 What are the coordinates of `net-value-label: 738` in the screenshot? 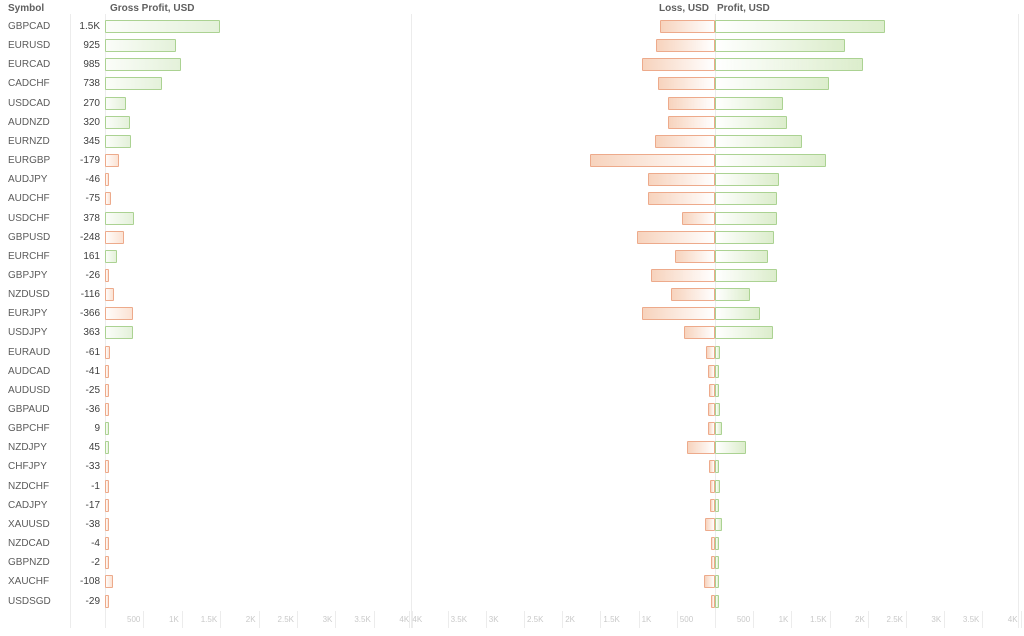 It's located at (91, 84).